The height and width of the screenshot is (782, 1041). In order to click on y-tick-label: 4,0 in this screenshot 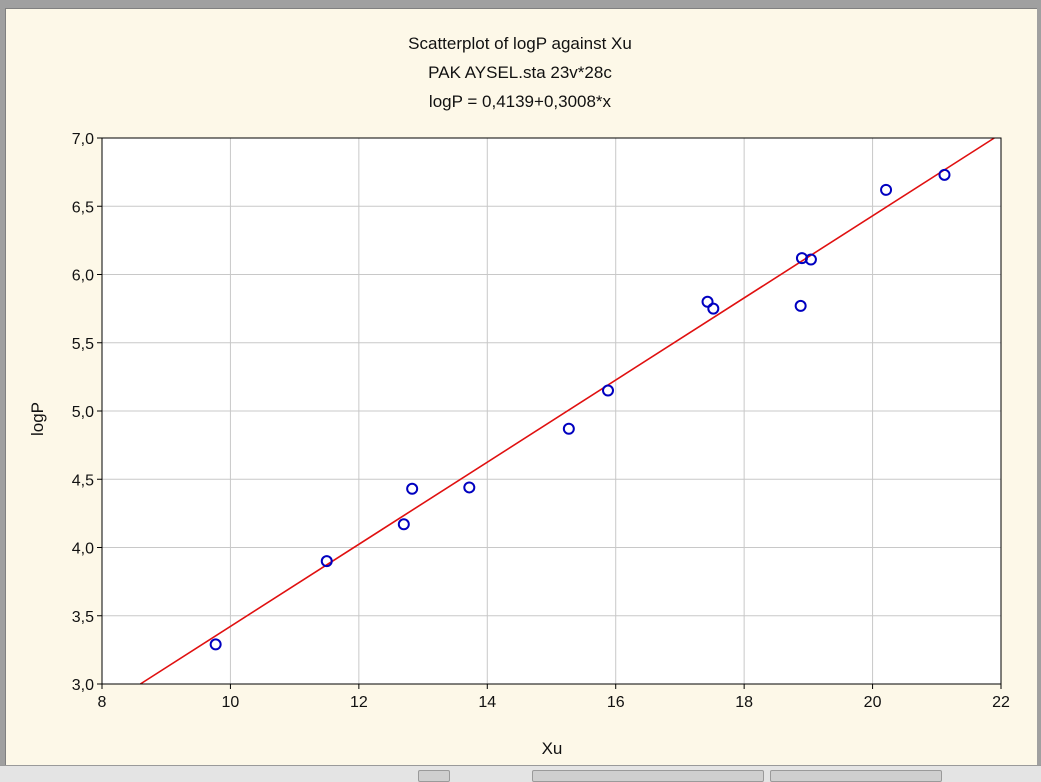, I will do `click(83, 549)`.